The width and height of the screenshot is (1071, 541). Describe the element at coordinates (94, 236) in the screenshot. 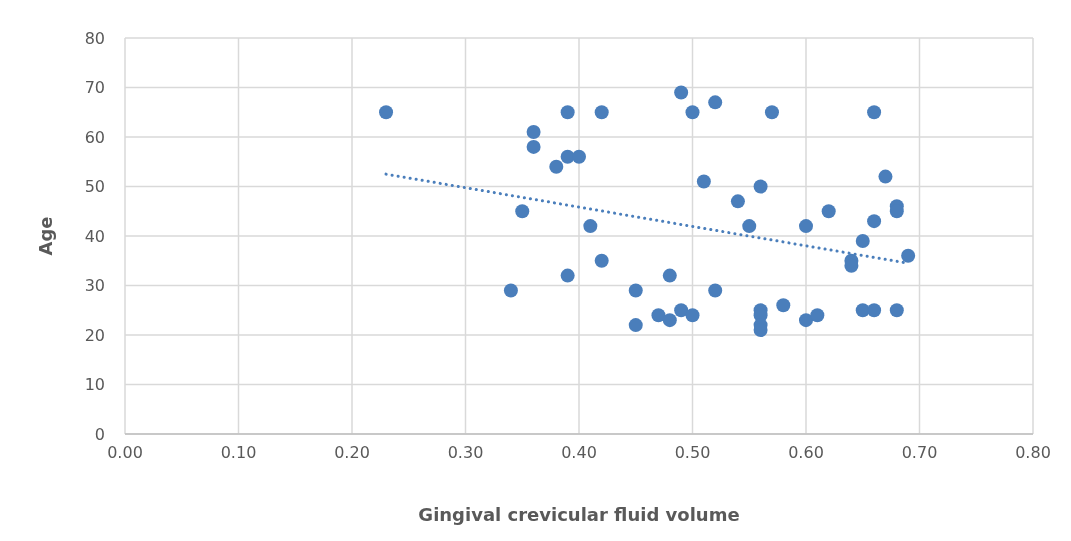

I see `y-tick-label: 40` at that location.